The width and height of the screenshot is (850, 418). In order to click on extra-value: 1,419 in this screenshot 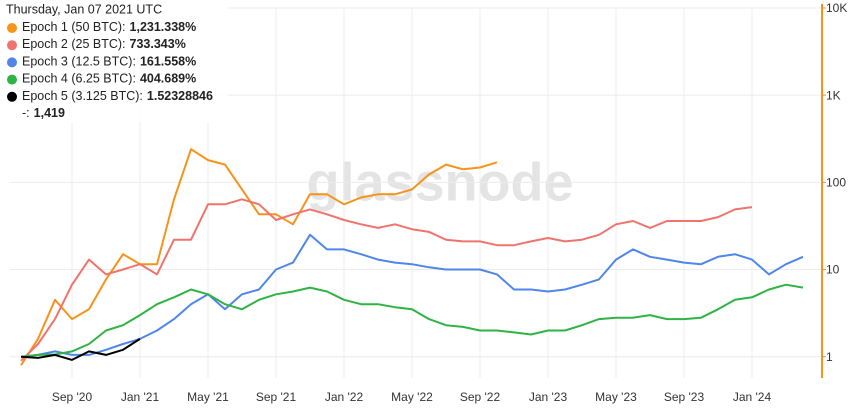, I will do `click(49, 113)`.